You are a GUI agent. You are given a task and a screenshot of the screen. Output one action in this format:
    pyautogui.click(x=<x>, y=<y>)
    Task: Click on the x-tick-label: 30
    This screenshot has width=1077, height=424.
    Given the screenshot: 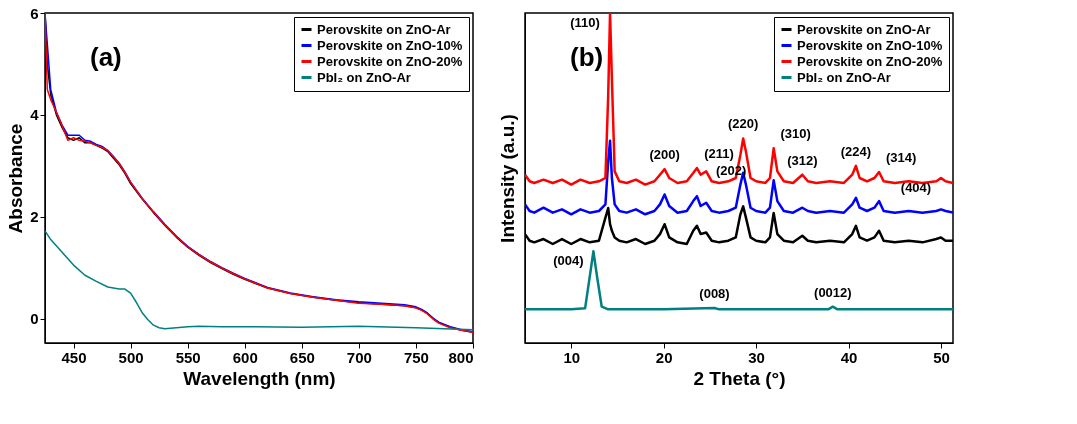 What is the action you would take?
    pyautogui.click(x=756, y=357)
    